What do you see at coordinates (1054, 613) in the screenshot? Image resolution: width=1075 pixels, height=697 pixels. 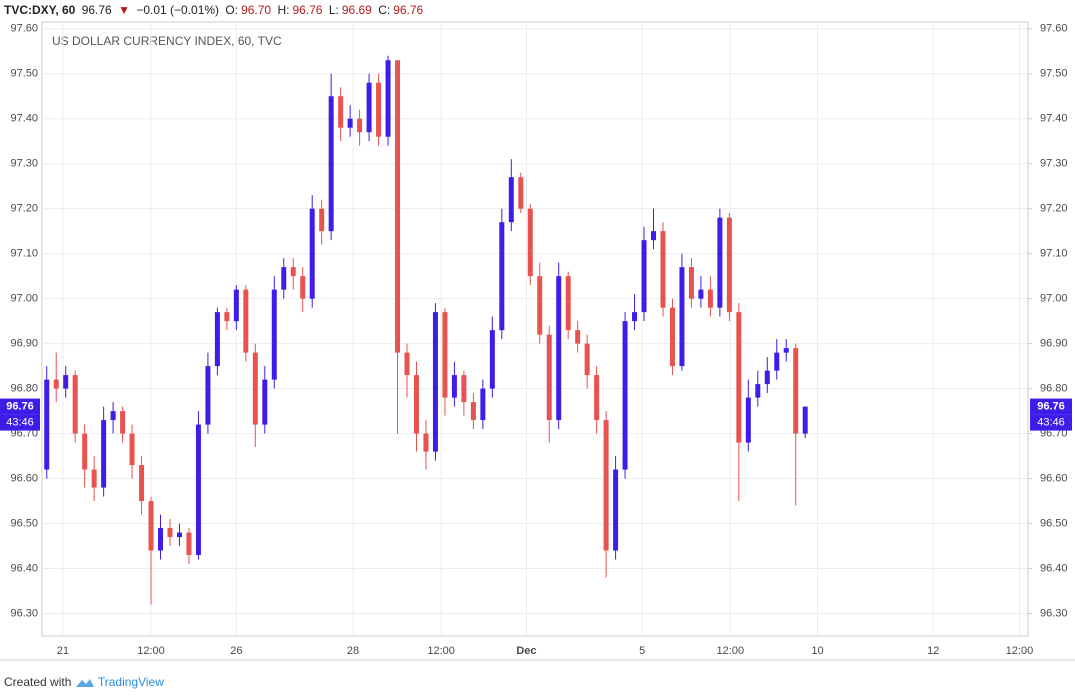 I see `y-tick-label: 96.30` at bounding box center [1054, 613].